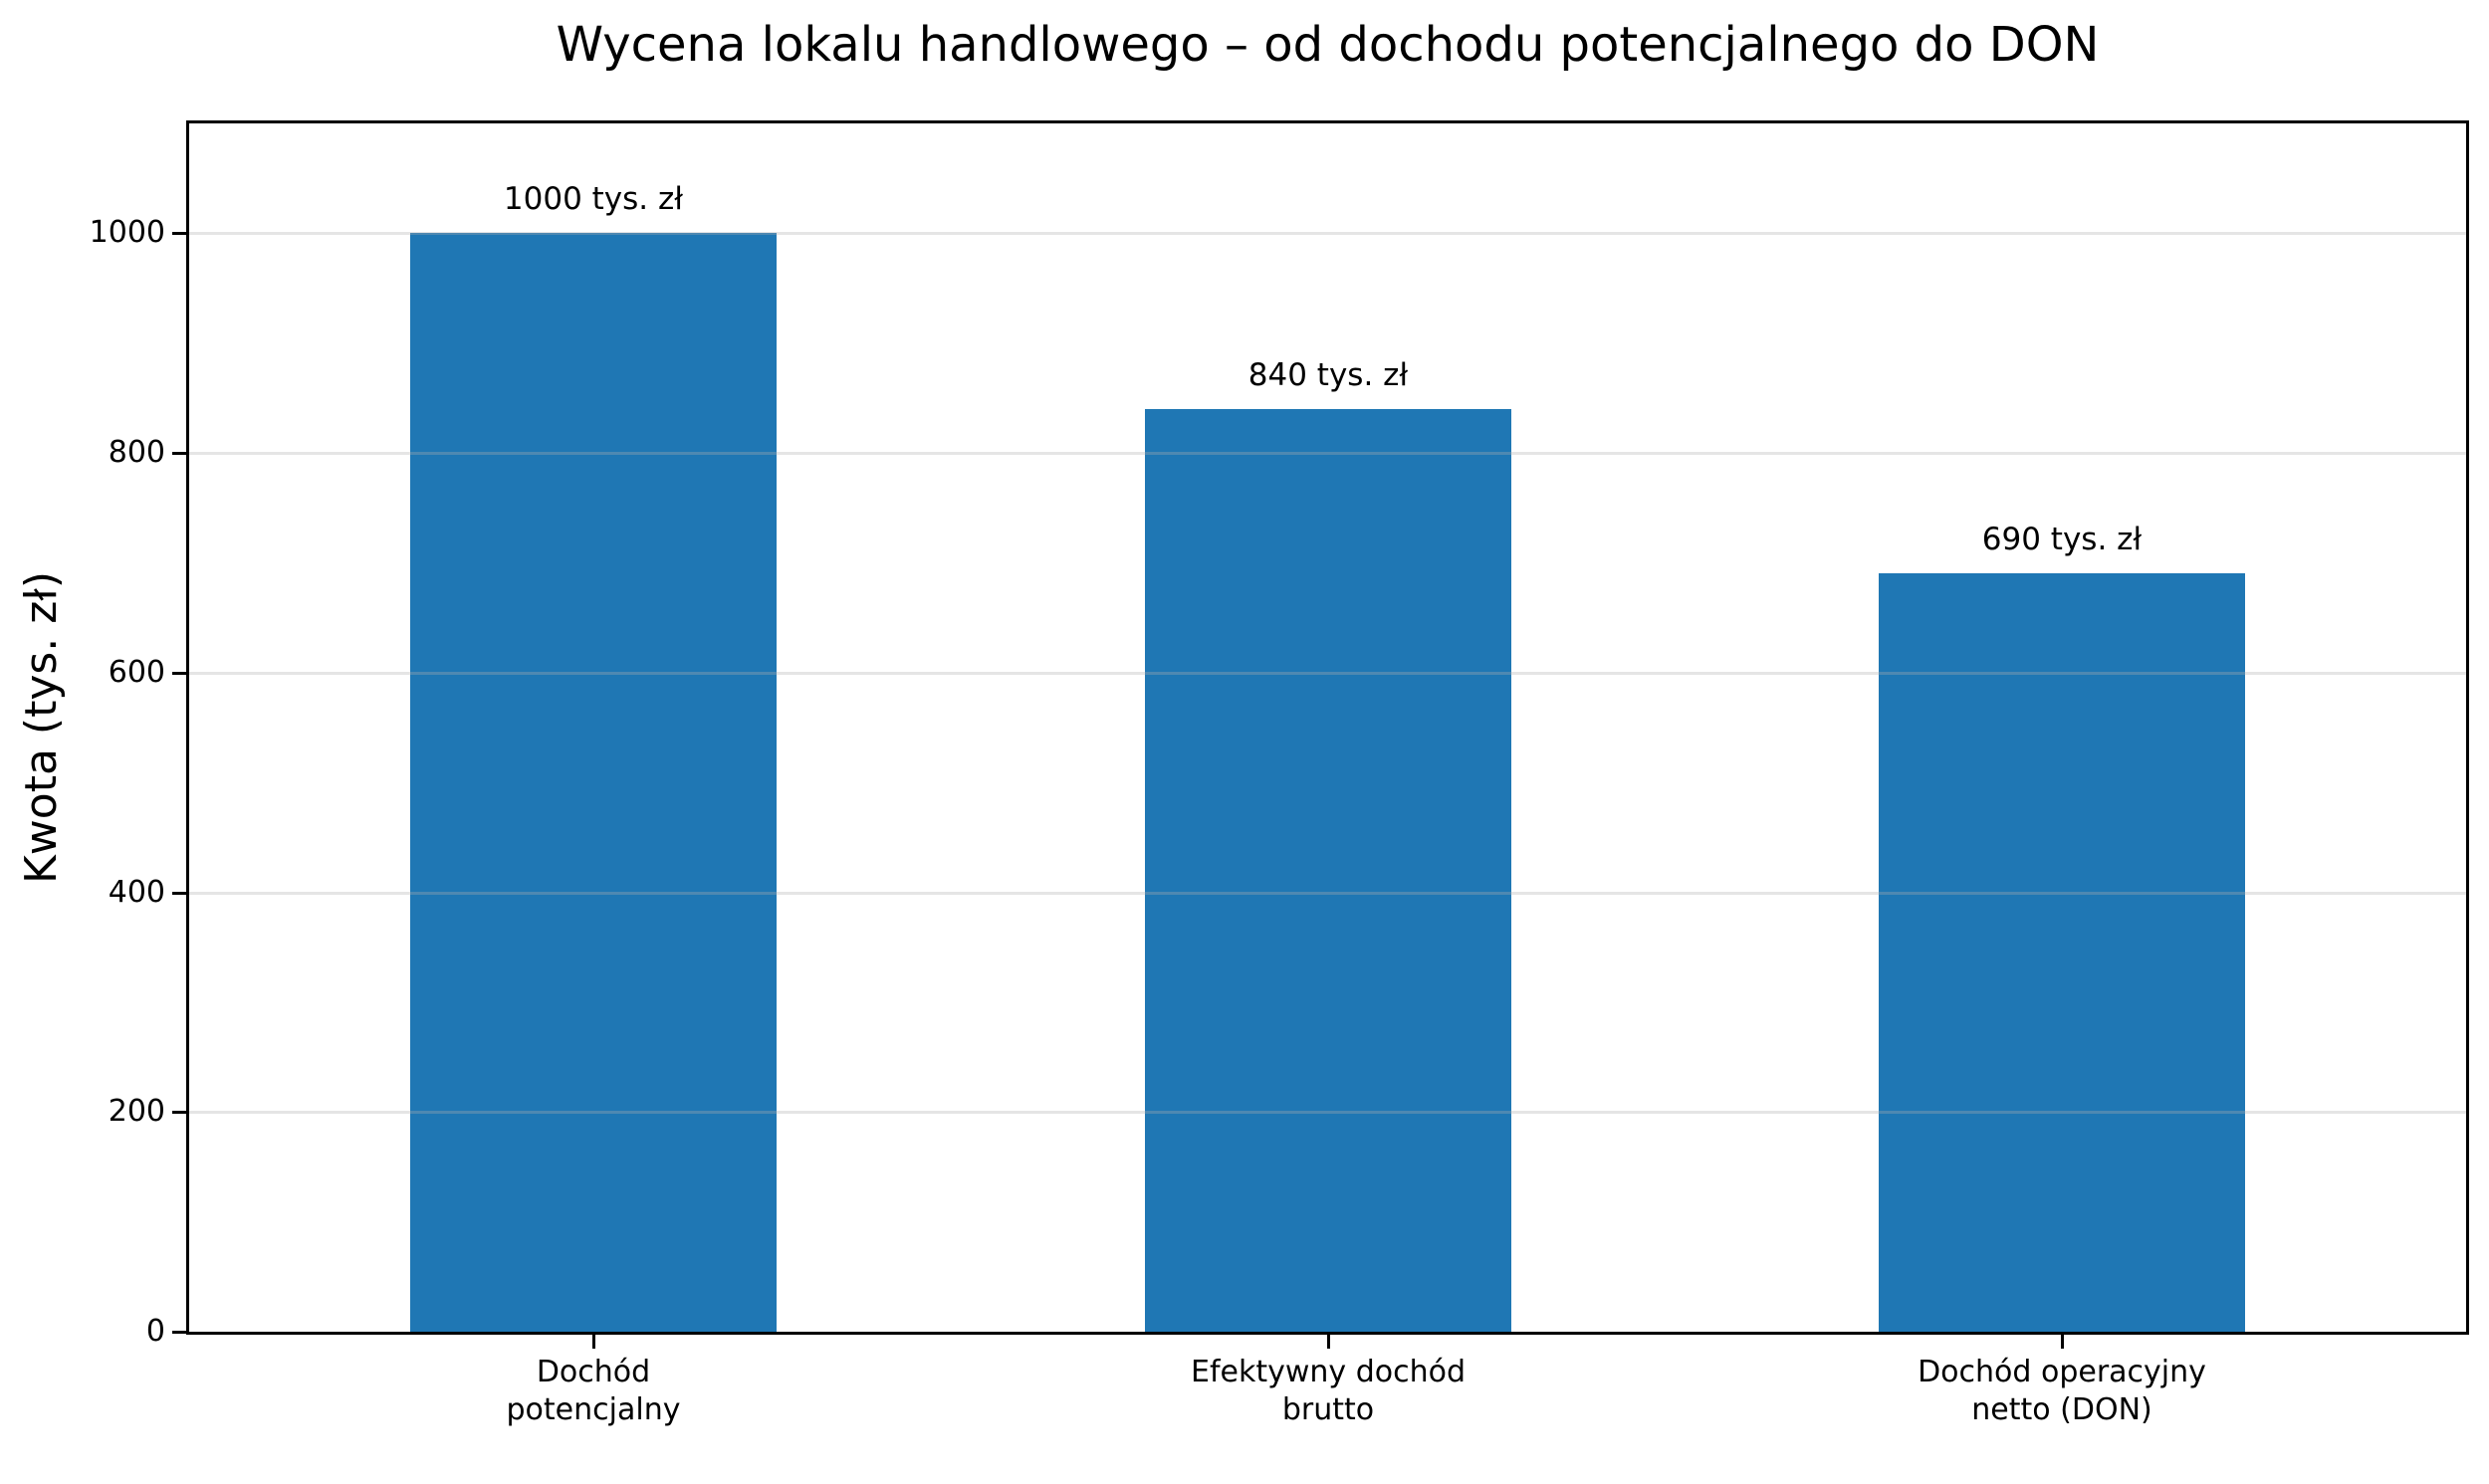 The image size is (2489, 1484). I want to click on bar-value-label: 690 tys. zł, so click(2062, 540).